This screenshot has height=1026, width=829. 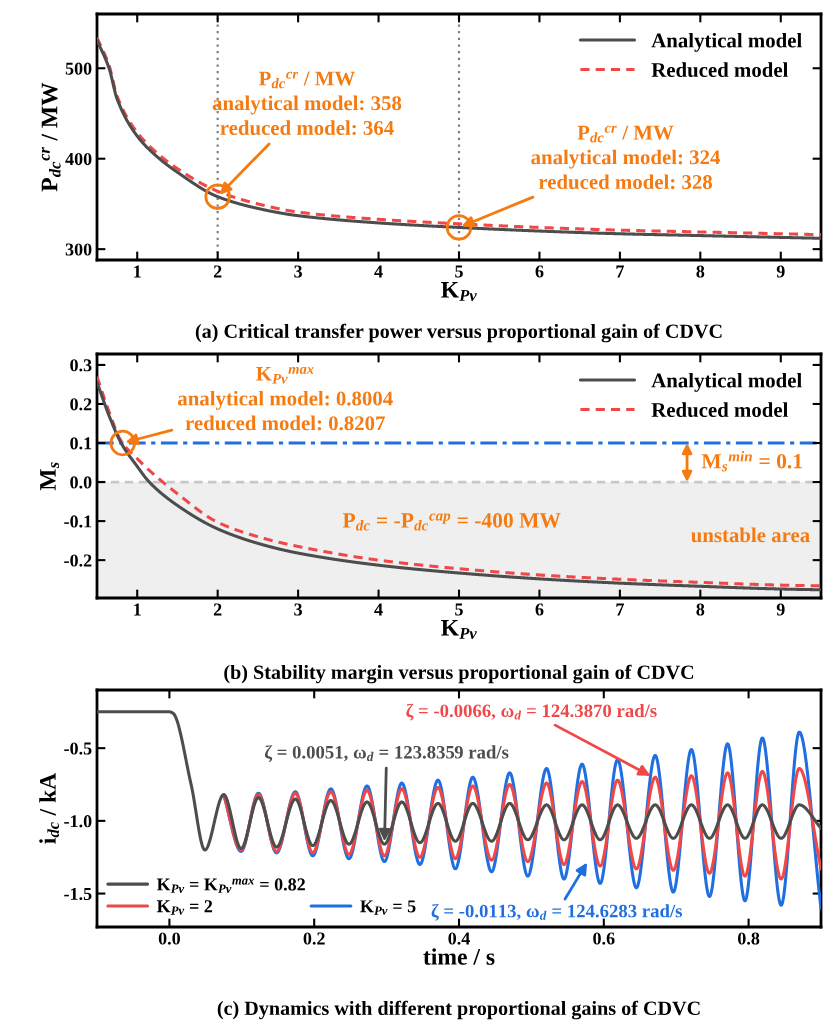 I want to click on y-tick-label: -0.5, so click(x=78, y=748).